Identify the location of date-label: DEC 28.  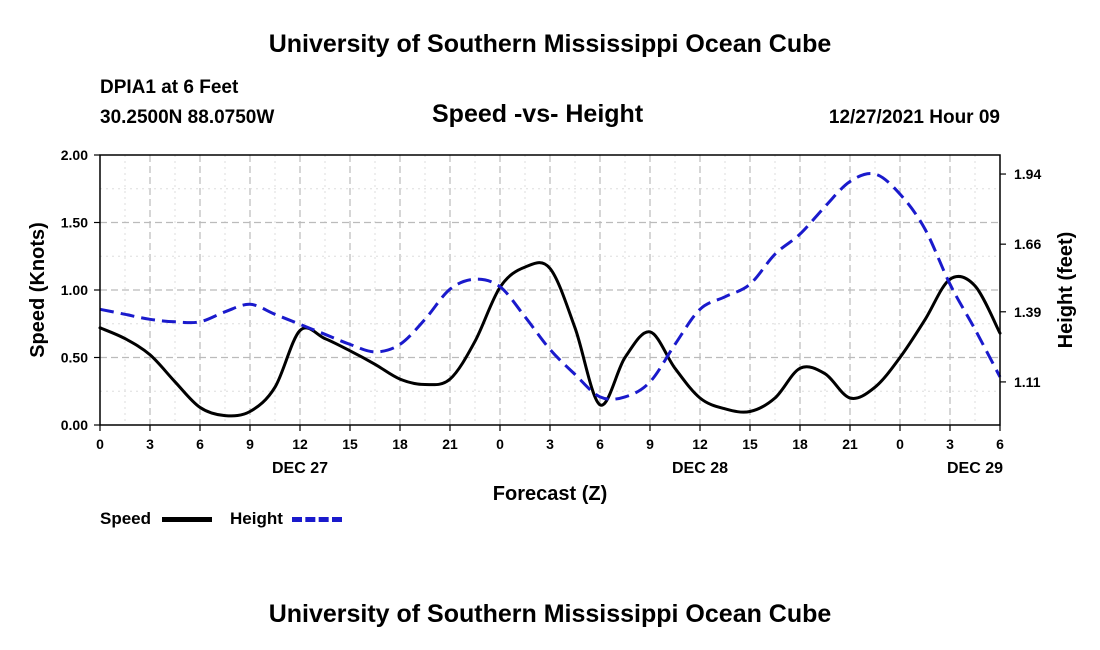
(700, 468).